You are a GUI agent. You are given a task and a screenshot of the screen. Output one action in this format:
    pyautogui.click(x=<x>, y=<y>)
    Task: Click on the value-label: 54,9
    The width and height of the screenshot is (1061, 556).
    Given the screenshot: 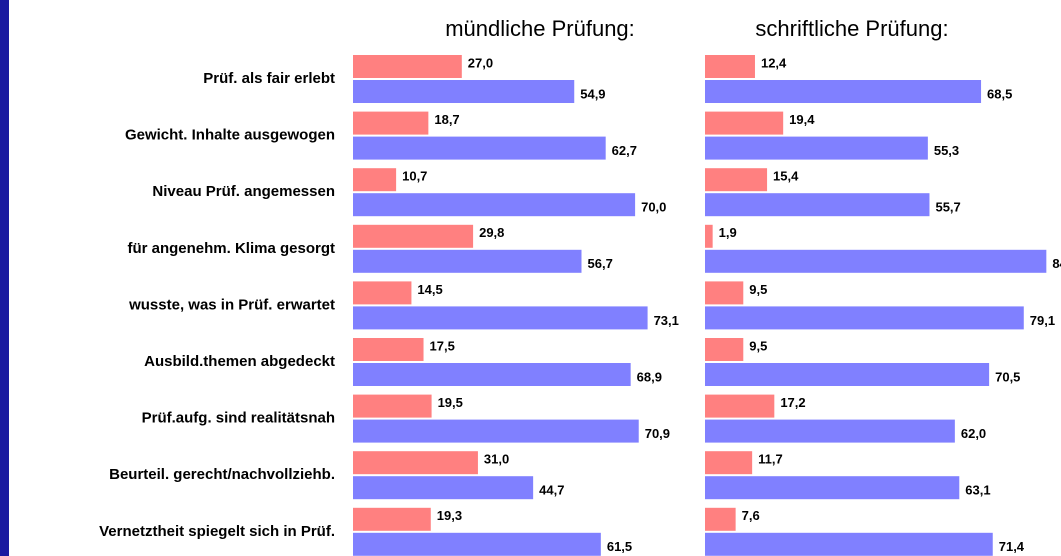 What is the action you would take?
    pyautogui.click(x=592, y=93)
    